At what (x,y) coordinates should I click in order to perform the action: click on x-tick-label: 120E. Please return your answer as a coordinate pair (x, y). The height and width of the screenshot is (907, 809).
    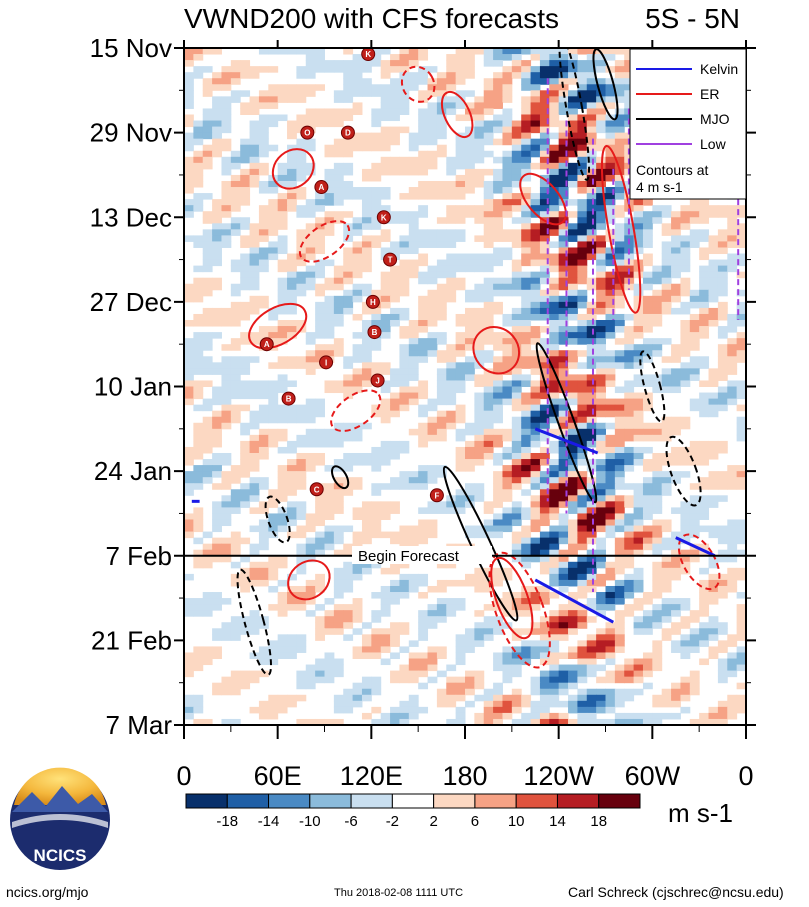
    Looking at the image, I should click on (371, 776).